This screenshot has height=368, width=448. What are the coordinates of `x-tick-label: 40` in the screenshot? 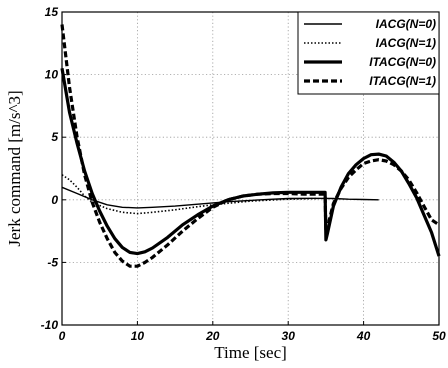 It's located at (363, 336).